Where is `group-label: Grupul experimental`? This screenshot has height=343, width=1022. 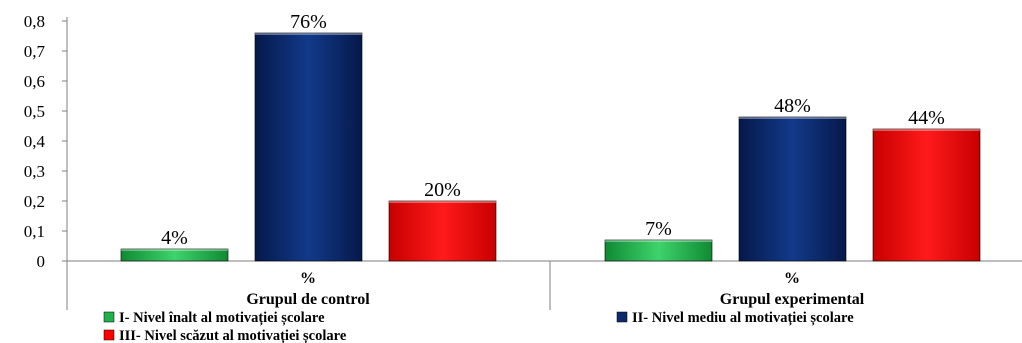 group-label: Grupul experimental is located at coordinates (792, 299).